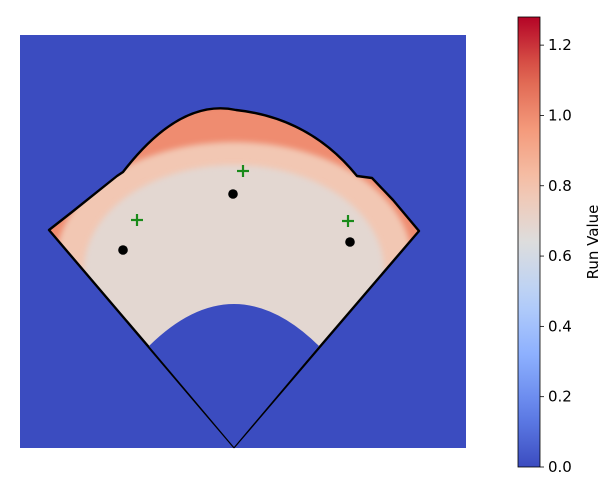  I want to click on colorbar-tick-label: 0.8, so click(560, 186).